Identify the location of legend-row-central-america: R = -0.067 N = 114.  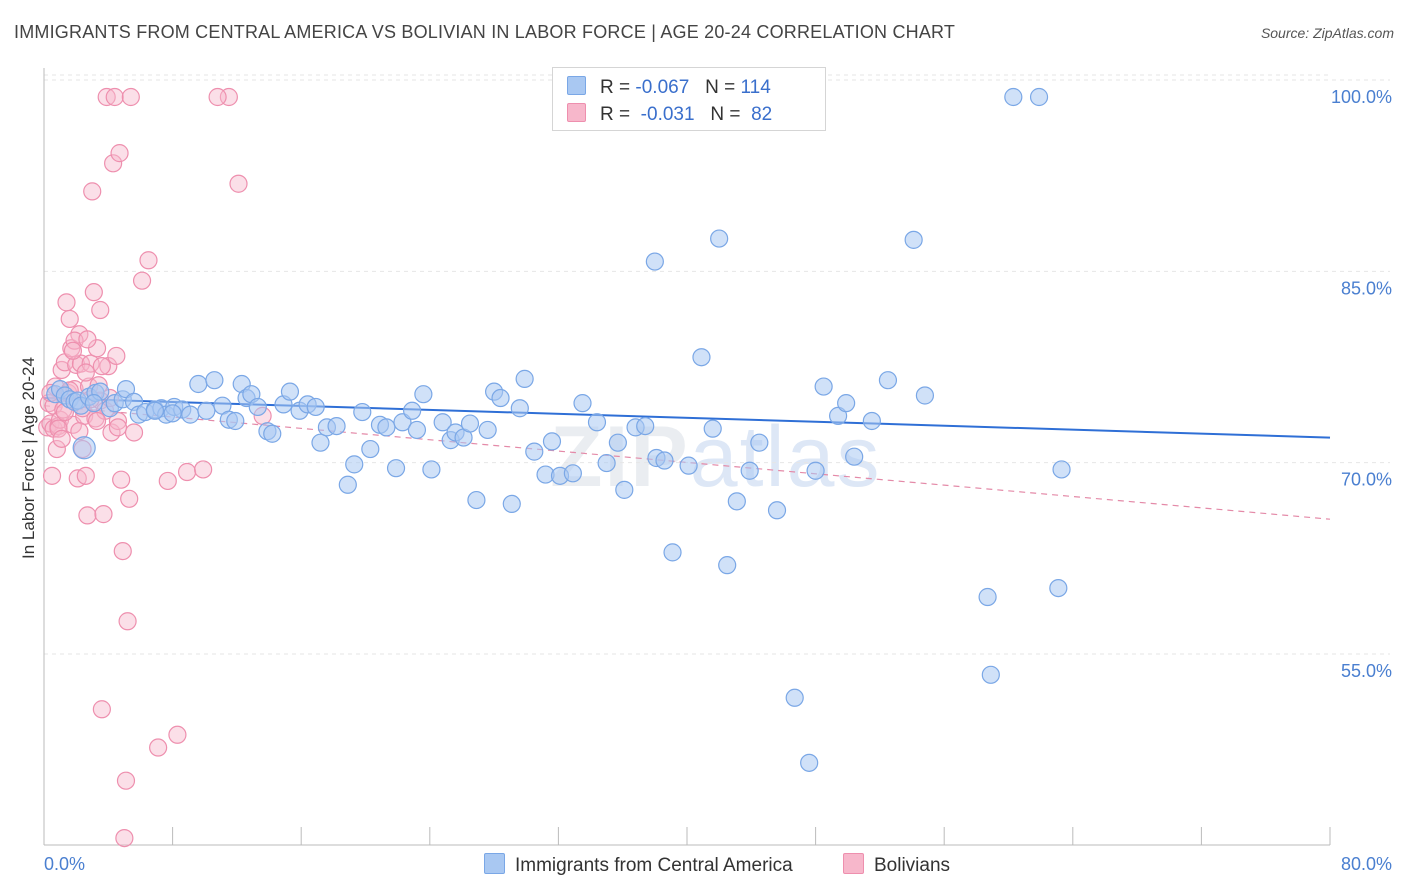
(669, 87).